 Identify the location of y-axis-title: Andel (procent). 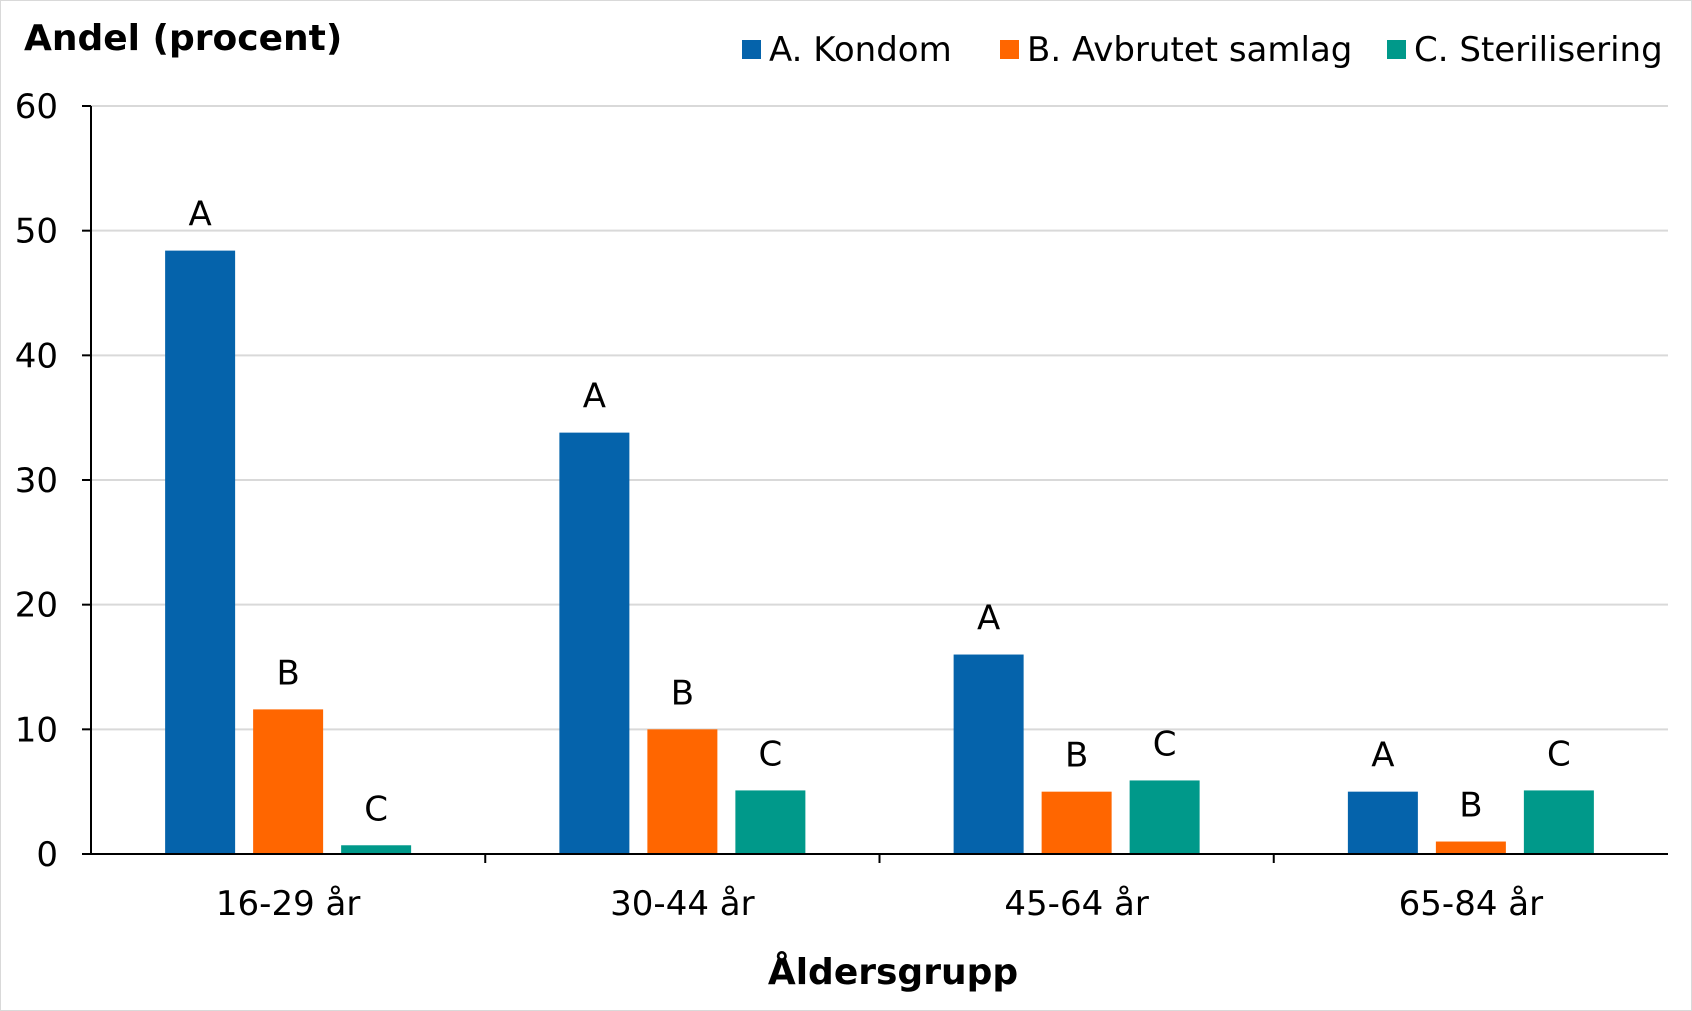
(183, 38).